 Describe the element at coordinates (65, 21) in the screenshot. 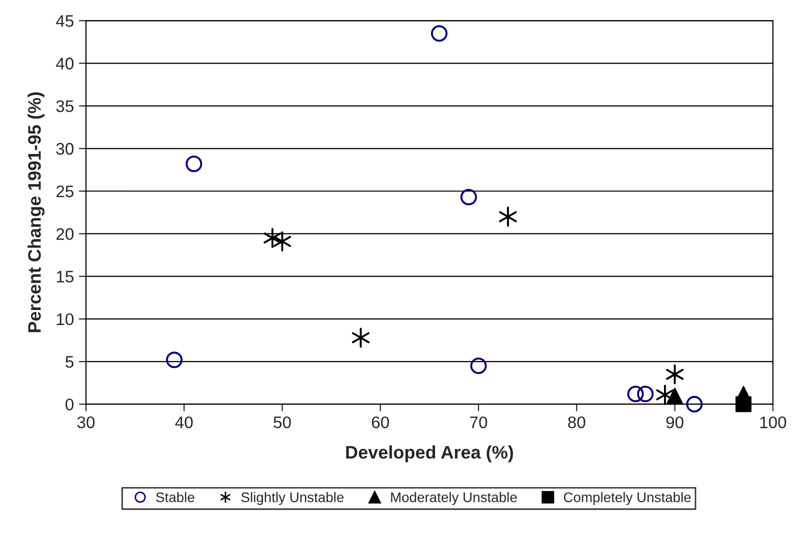

I see `y-tick-label: 45` at that location.